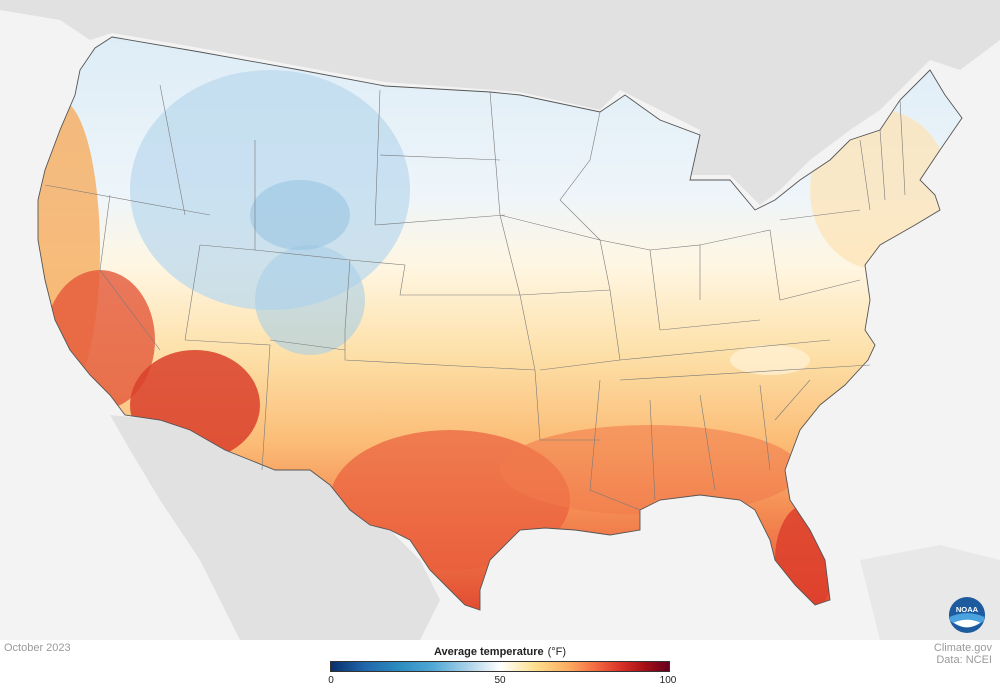  I want to click on credit-block: Climate.gov Data: NCEI, so click(963, 654).